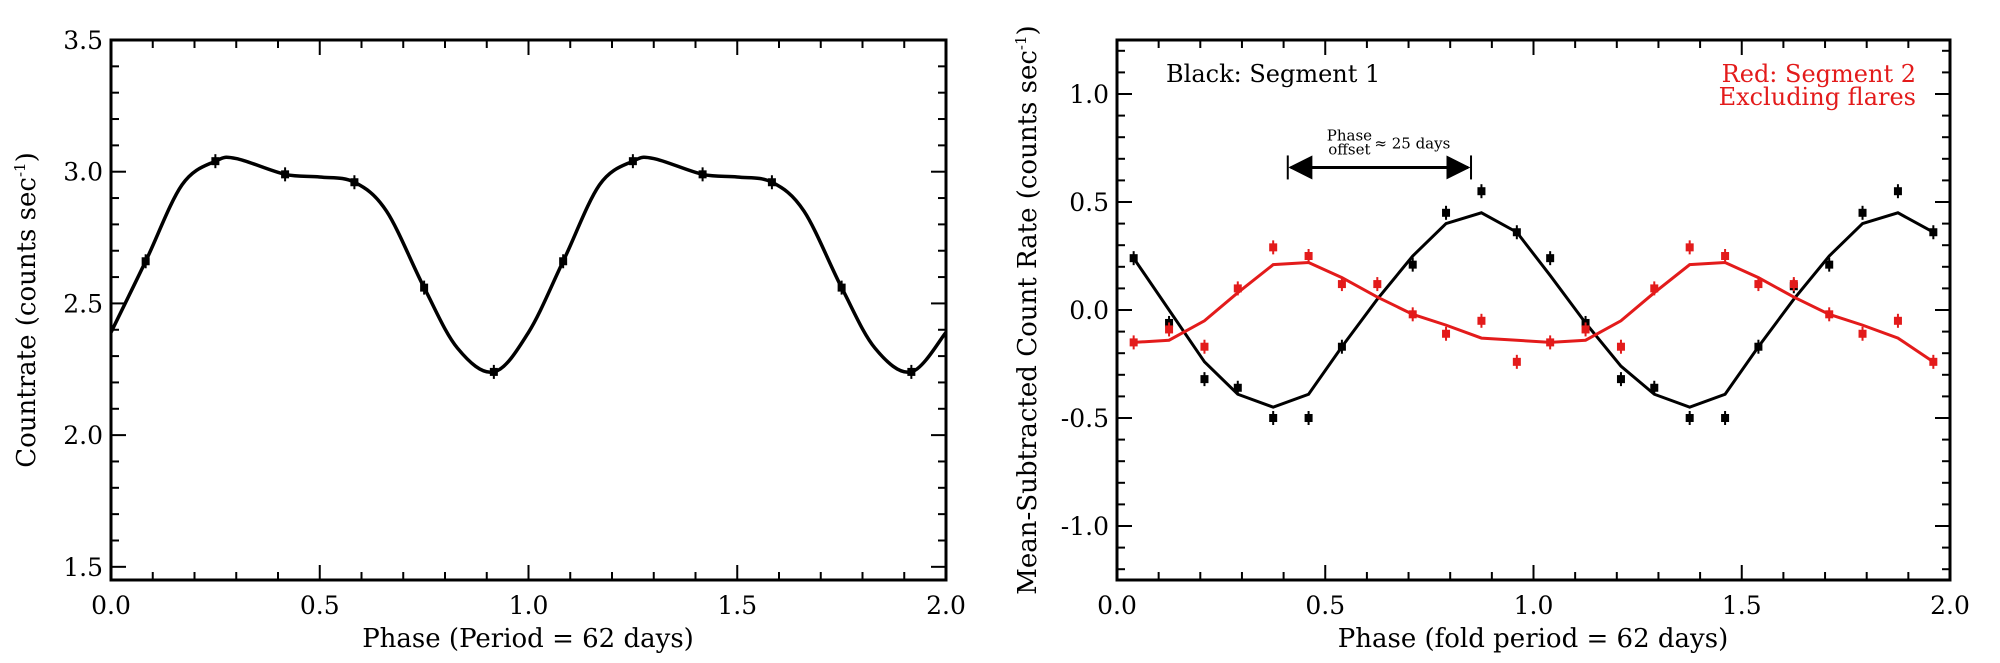 The width and height of the screenshot is (2000, 663). Describe the element at coordinates (83, 435) in the screenshot. I see `y-tick-label: 2.0` at that location.